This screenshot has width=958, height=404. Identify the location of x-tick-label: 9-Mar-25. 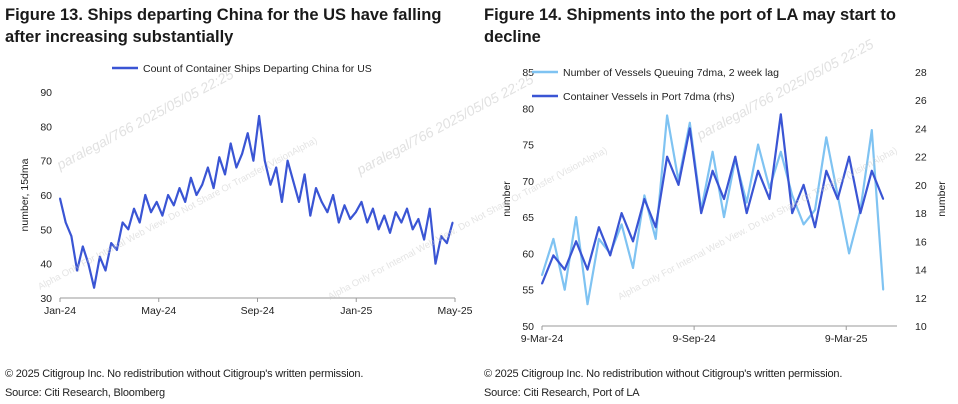
(846, 339).